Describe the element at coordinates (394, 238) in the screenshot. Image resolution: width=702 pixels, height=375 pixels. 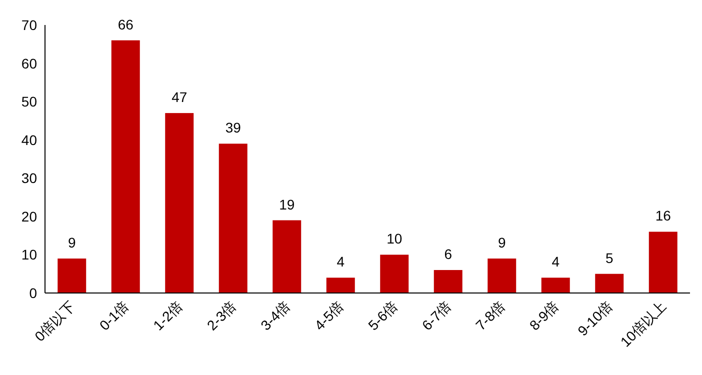
I see `data-label: 10` at that location.